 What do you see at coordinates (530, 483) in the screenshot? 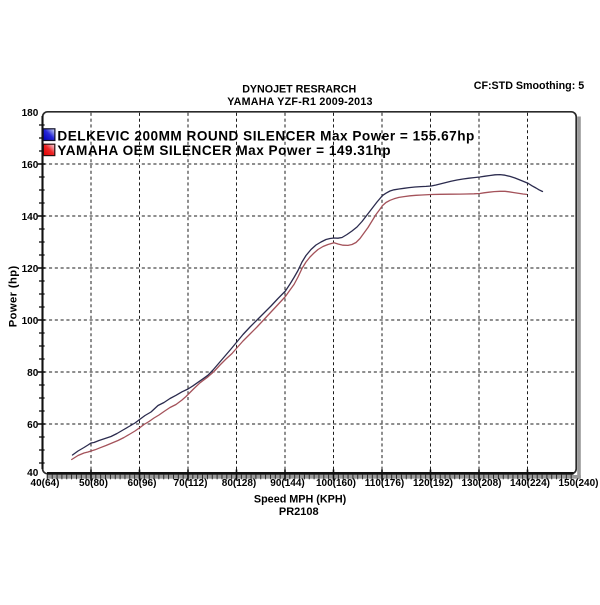
I see `svg-text: 140(224)` at bounding box center [530, 483].